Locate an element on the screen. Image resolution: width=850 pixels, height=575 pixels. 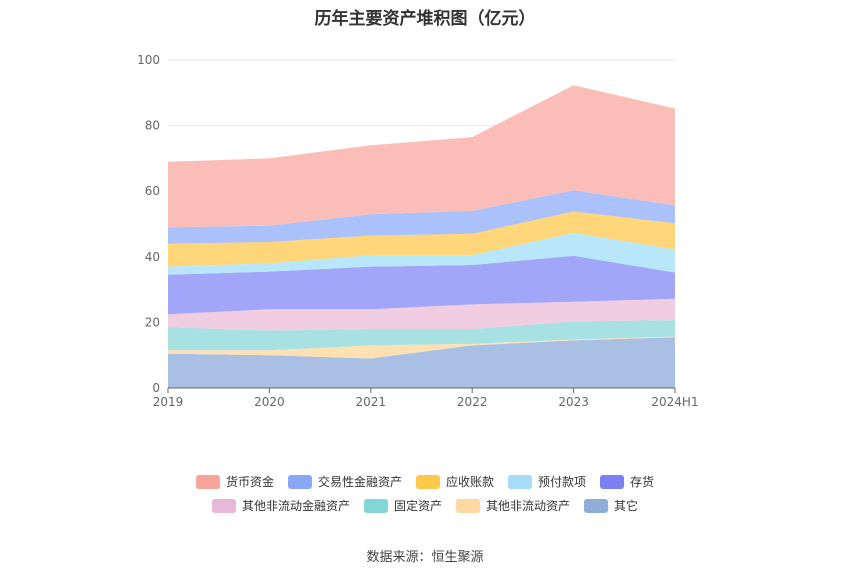
legend-label: 预付款项 is located at coordinates (562, 482).